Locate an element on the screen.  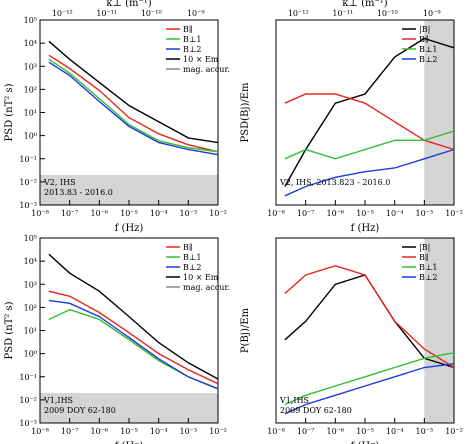
top-tick-label: 10⁻⁹ is located at coordinates (432, 13).